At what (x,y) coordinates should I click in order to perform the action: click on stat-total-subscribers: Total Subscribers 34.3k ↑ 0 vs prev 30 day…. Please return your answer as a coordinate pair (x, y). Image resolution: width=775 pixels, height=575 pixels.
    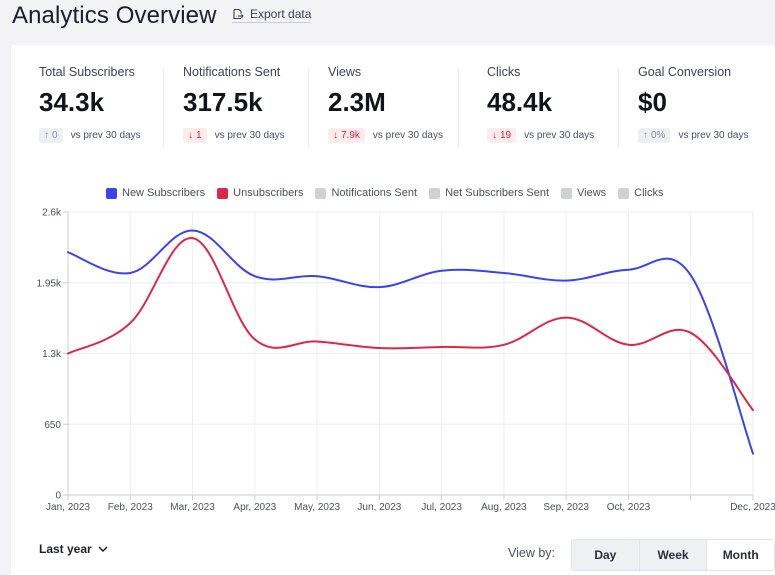
    Looking at the image, I should click on (90, 115).